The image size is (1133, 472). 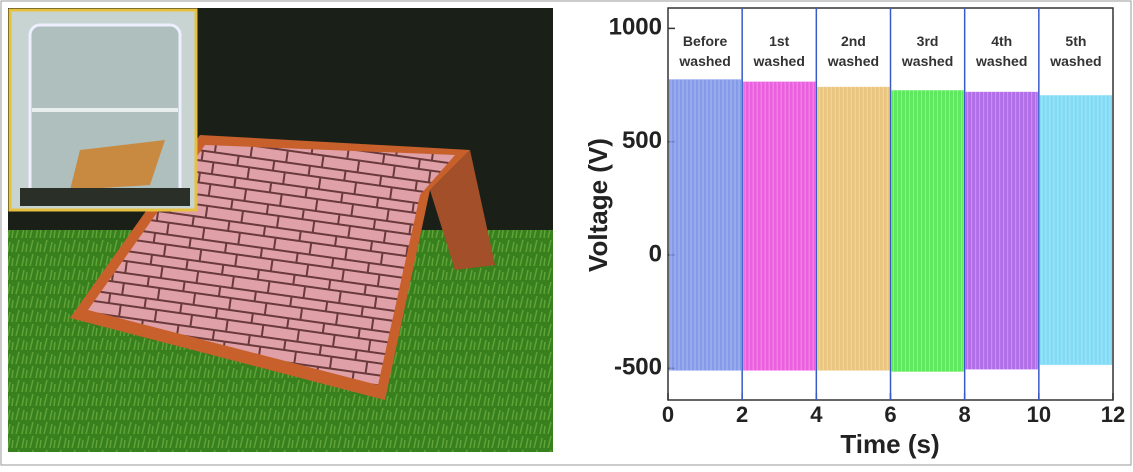 I want to click on x-tick-label: 4, so click(x=816, y=414).